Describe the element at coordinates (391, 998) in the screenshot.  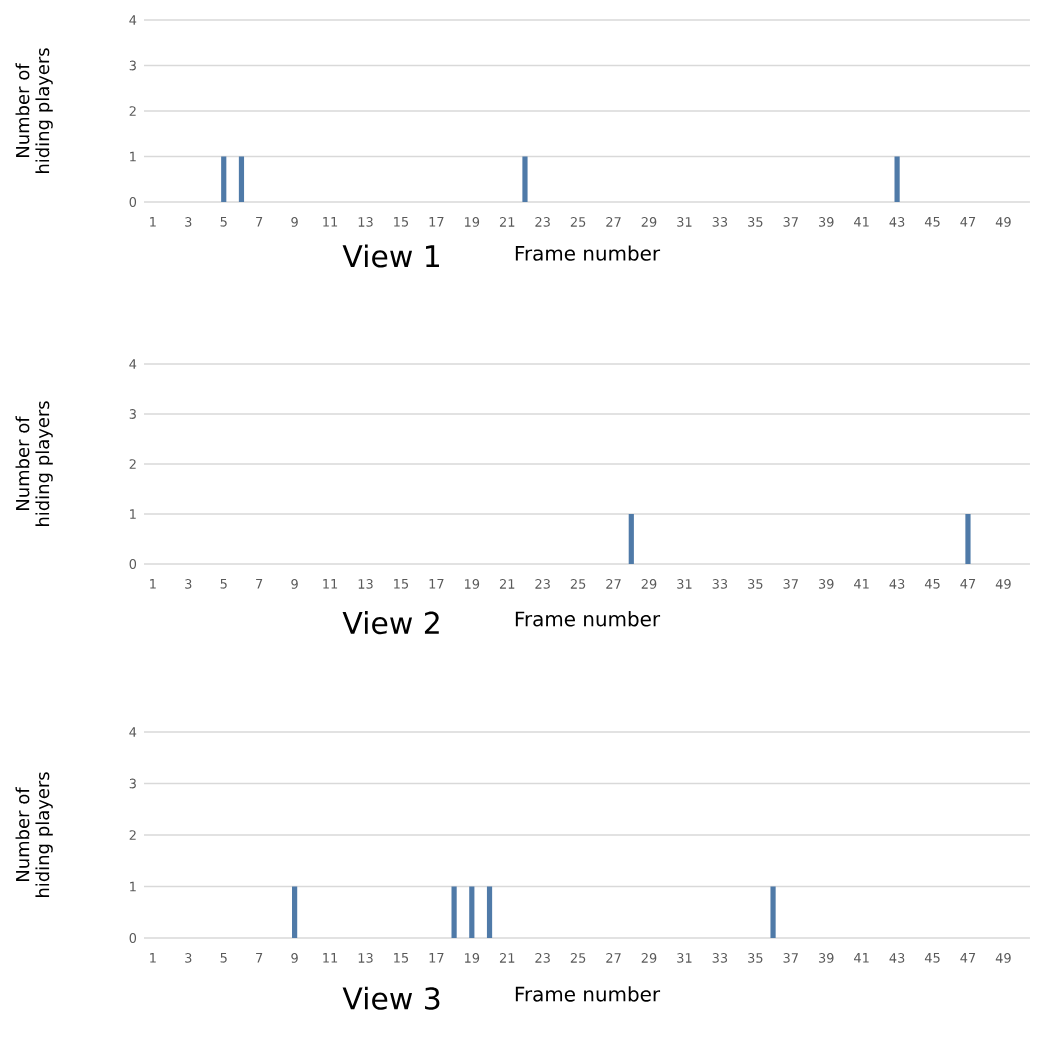
I see `text: View 3` at that location.